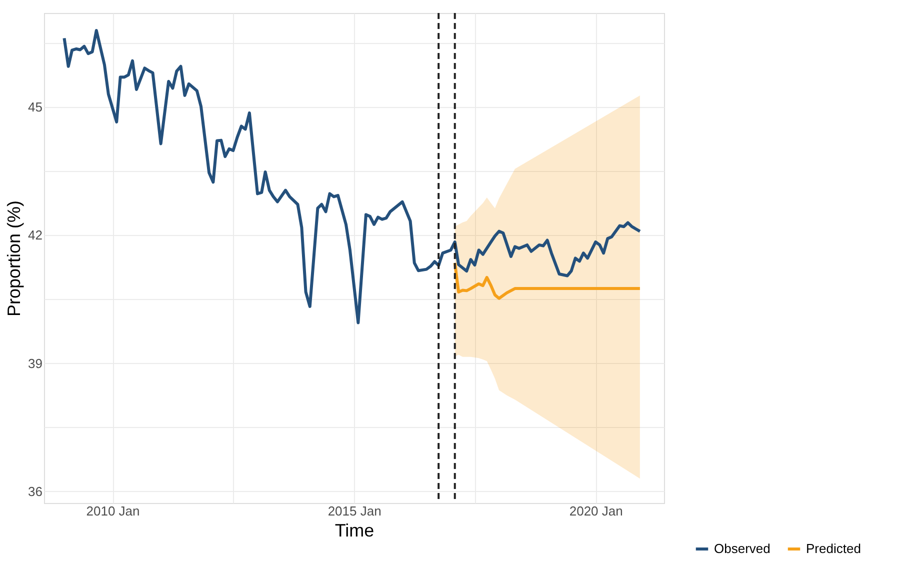  I want to click on x-axis-title: Time, so click(354, 530).